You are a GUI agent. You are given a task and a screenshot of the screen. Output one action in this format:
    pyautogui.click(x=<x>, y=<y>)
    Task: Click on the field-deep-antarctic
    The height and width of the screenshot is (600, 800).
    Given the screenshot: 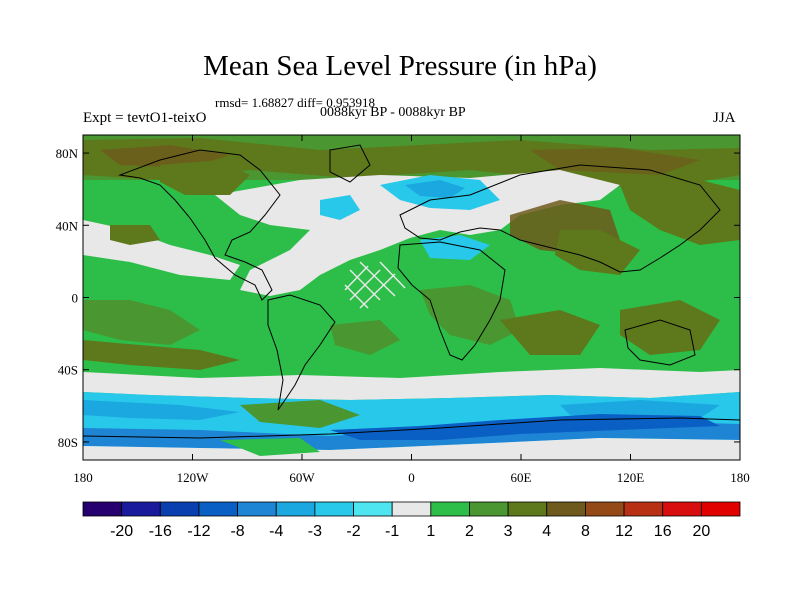 What is the action you would take?
    pyautogui.click(x=525, y=427)
    